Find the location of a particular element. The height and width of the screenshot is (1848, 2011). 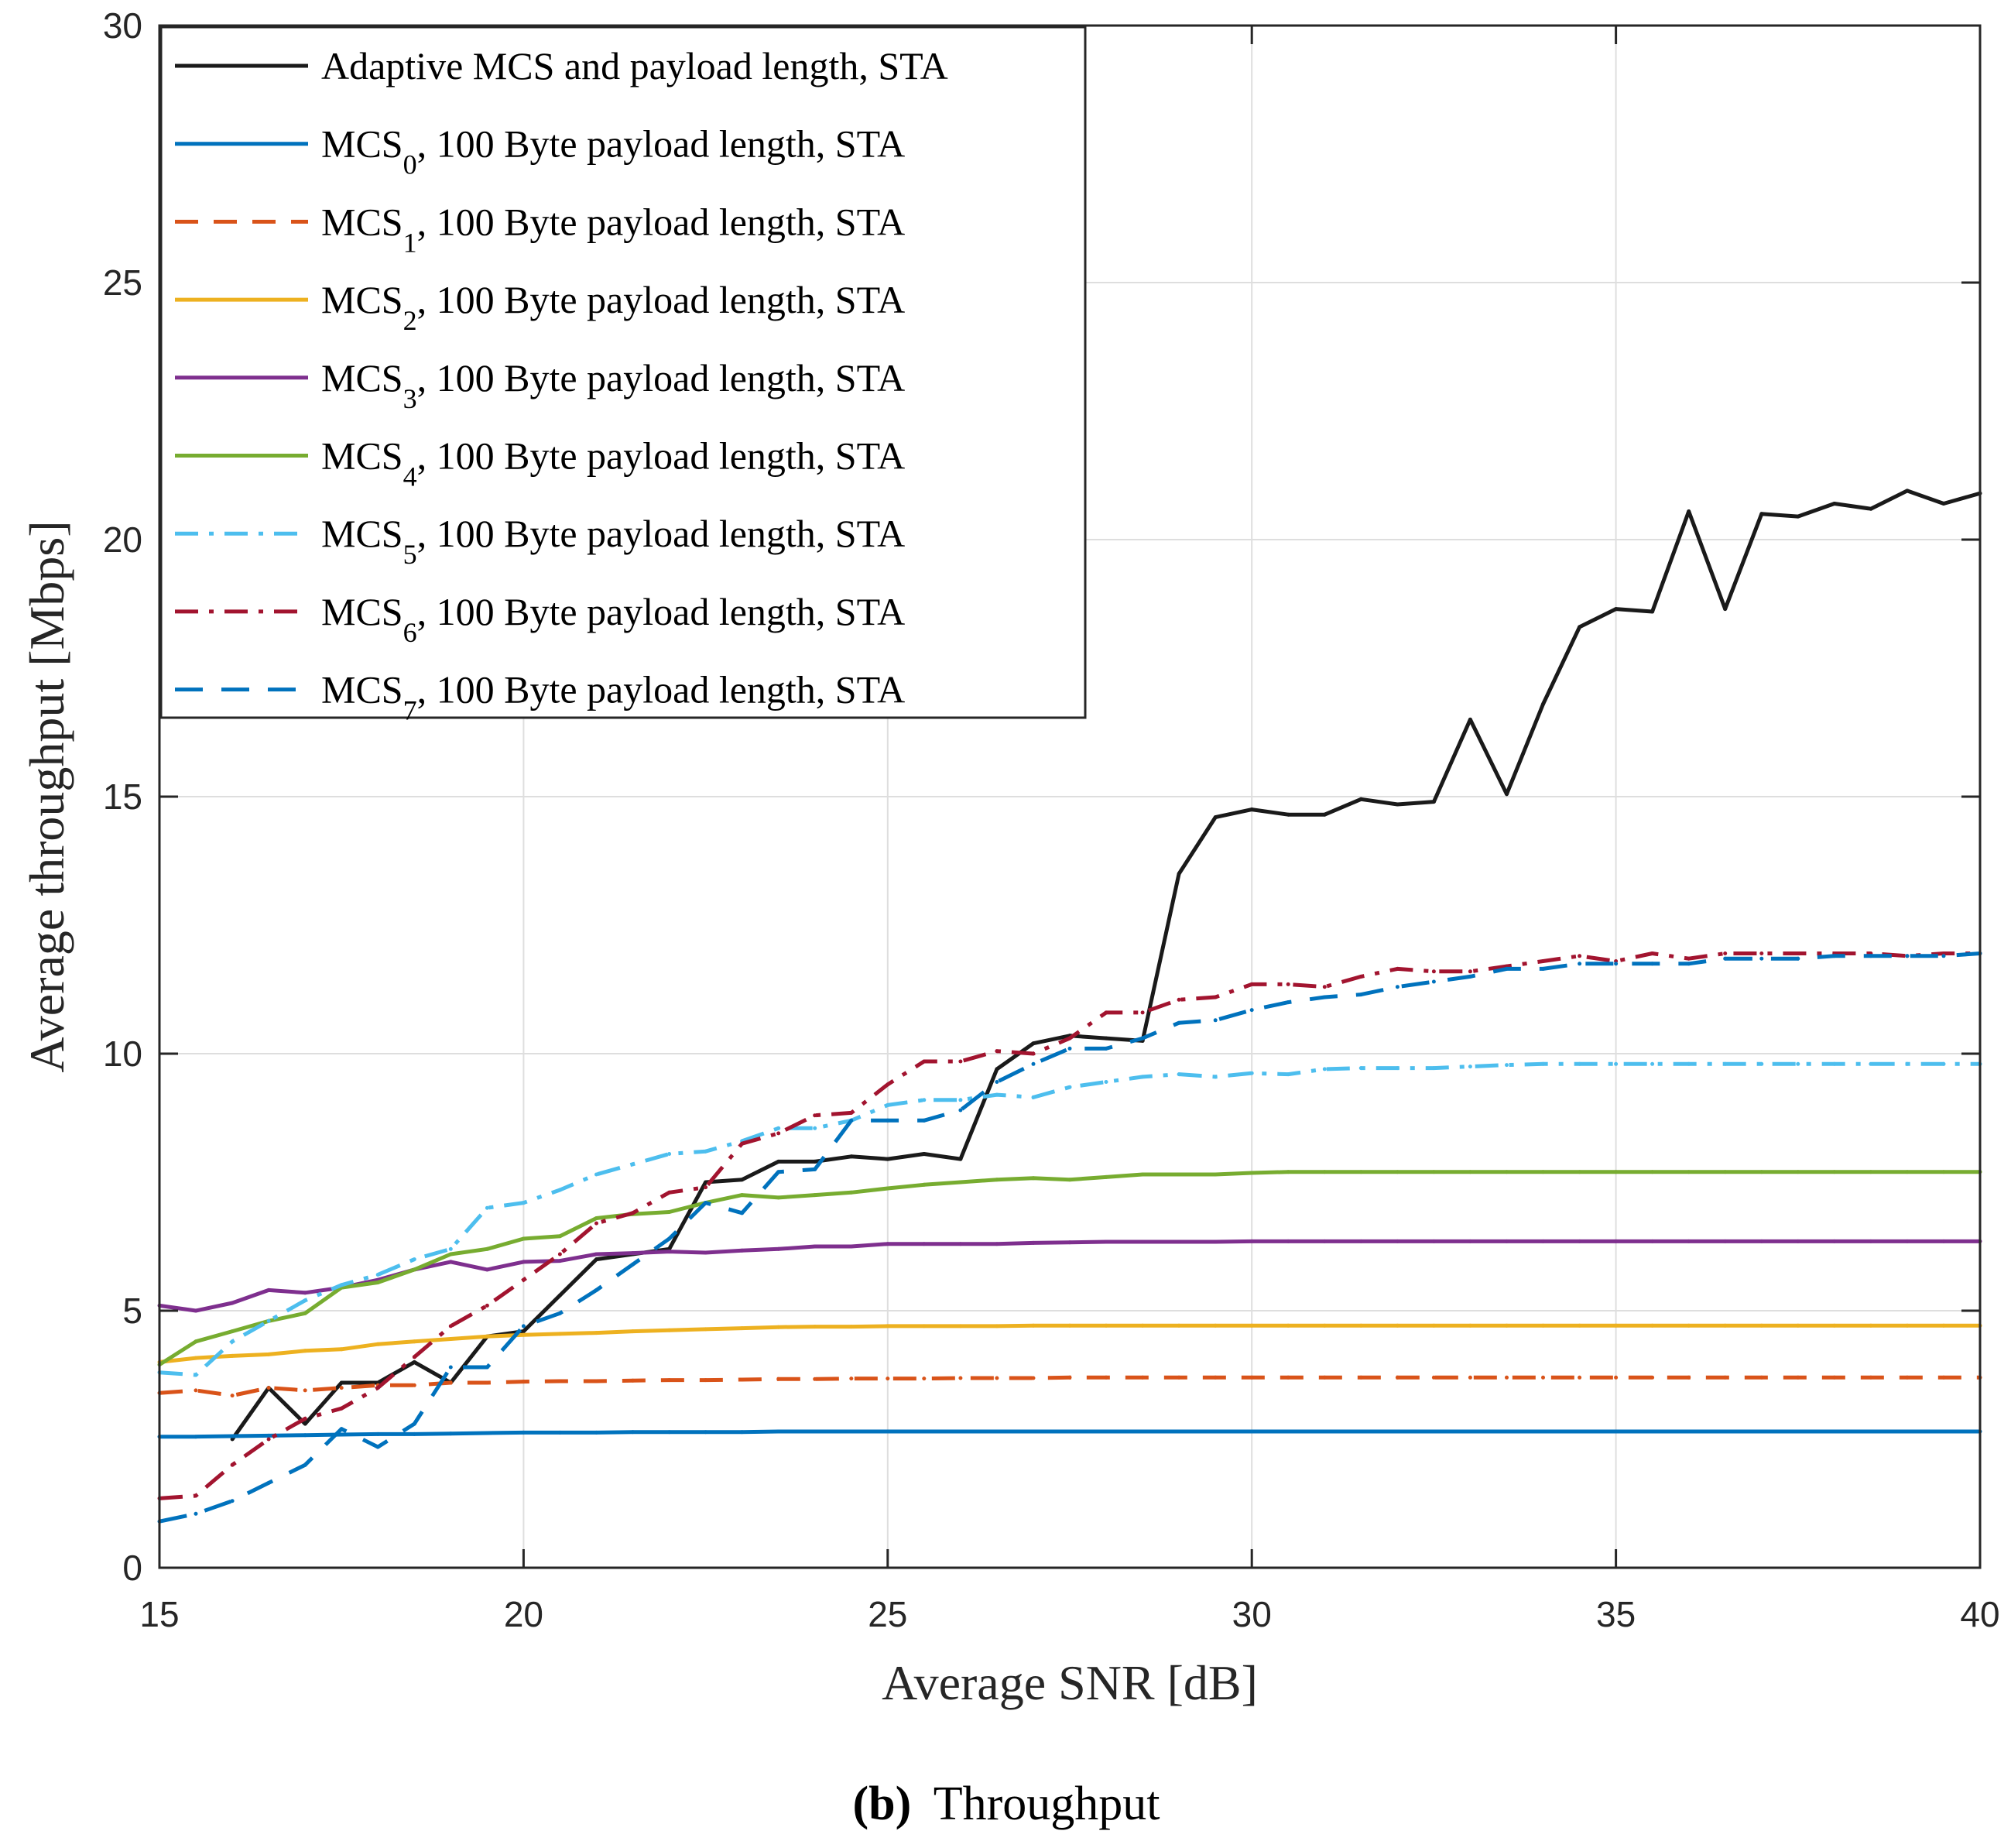

x-tick-label: 25 is located at coordinates (887, 1614).